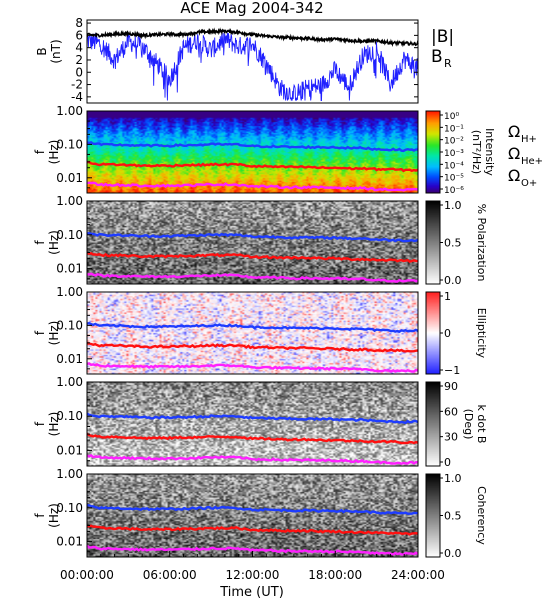 The image size is (550, 600). I want to click on y-tick-label: -2, so click(77, 85).